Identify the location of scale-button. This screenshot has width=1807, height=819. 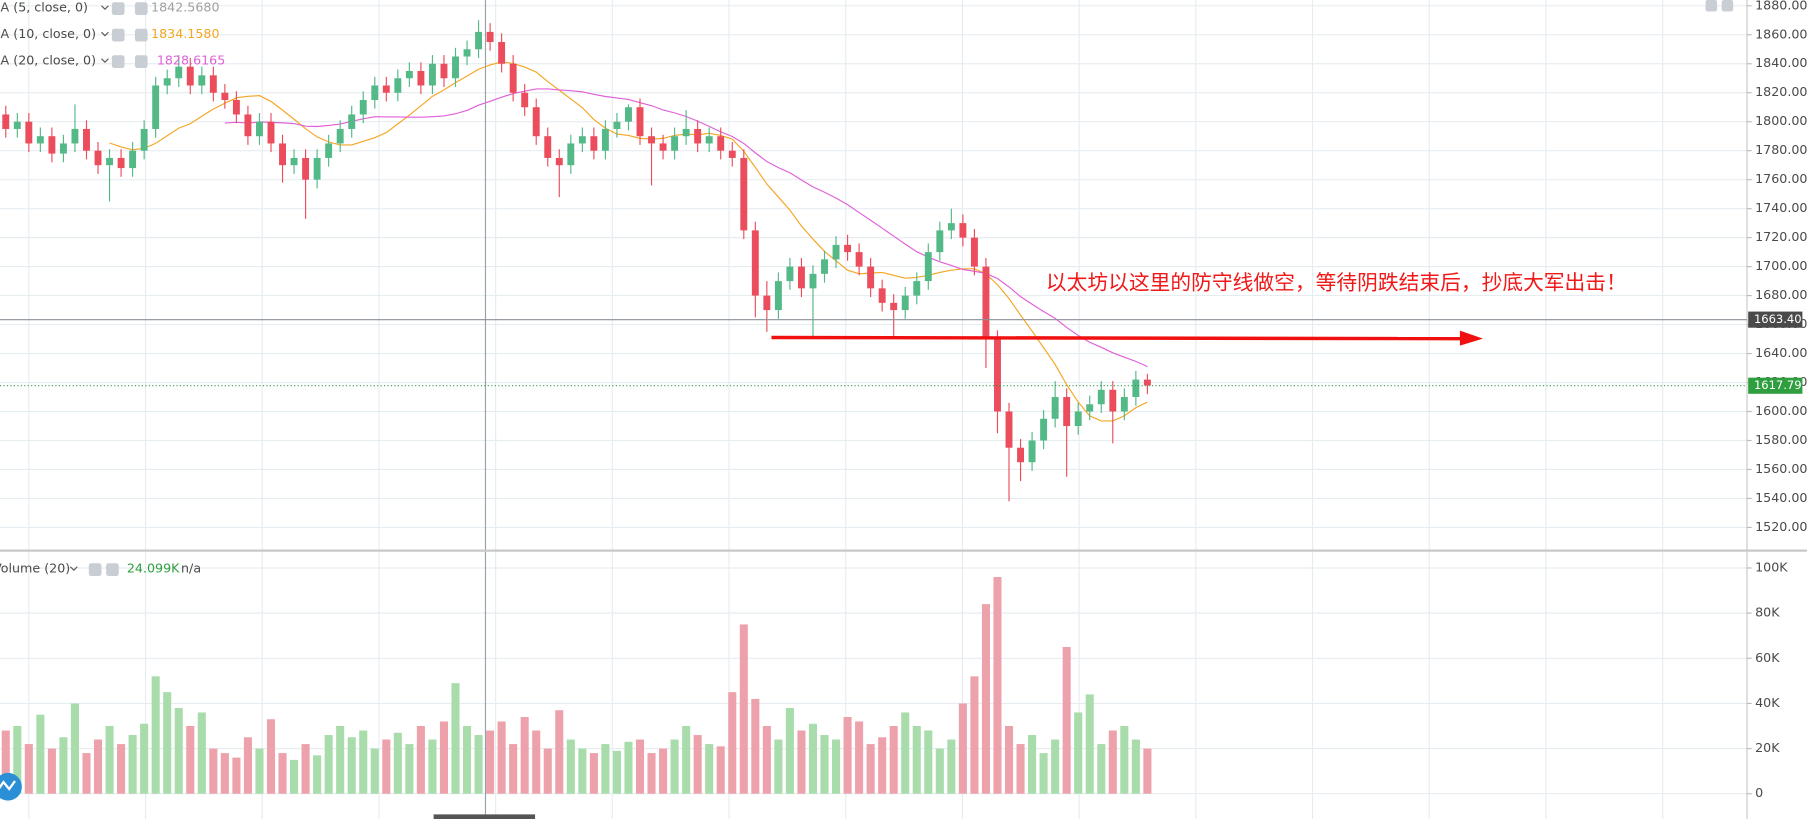
(1727, 6).